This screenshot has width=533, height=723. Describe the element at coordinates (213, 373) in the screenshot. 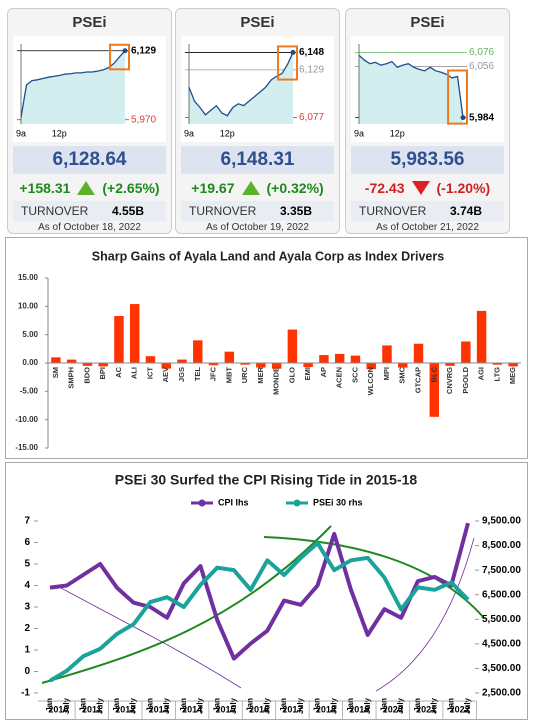

I see `x-tick-label: JFC` at that location.